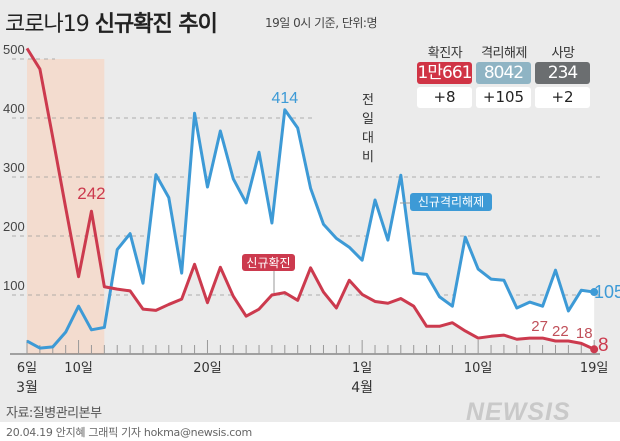 This screenshot has height=441, width=620. I want to click on released-tag-label: 신규격리해제, so click(451, 202).